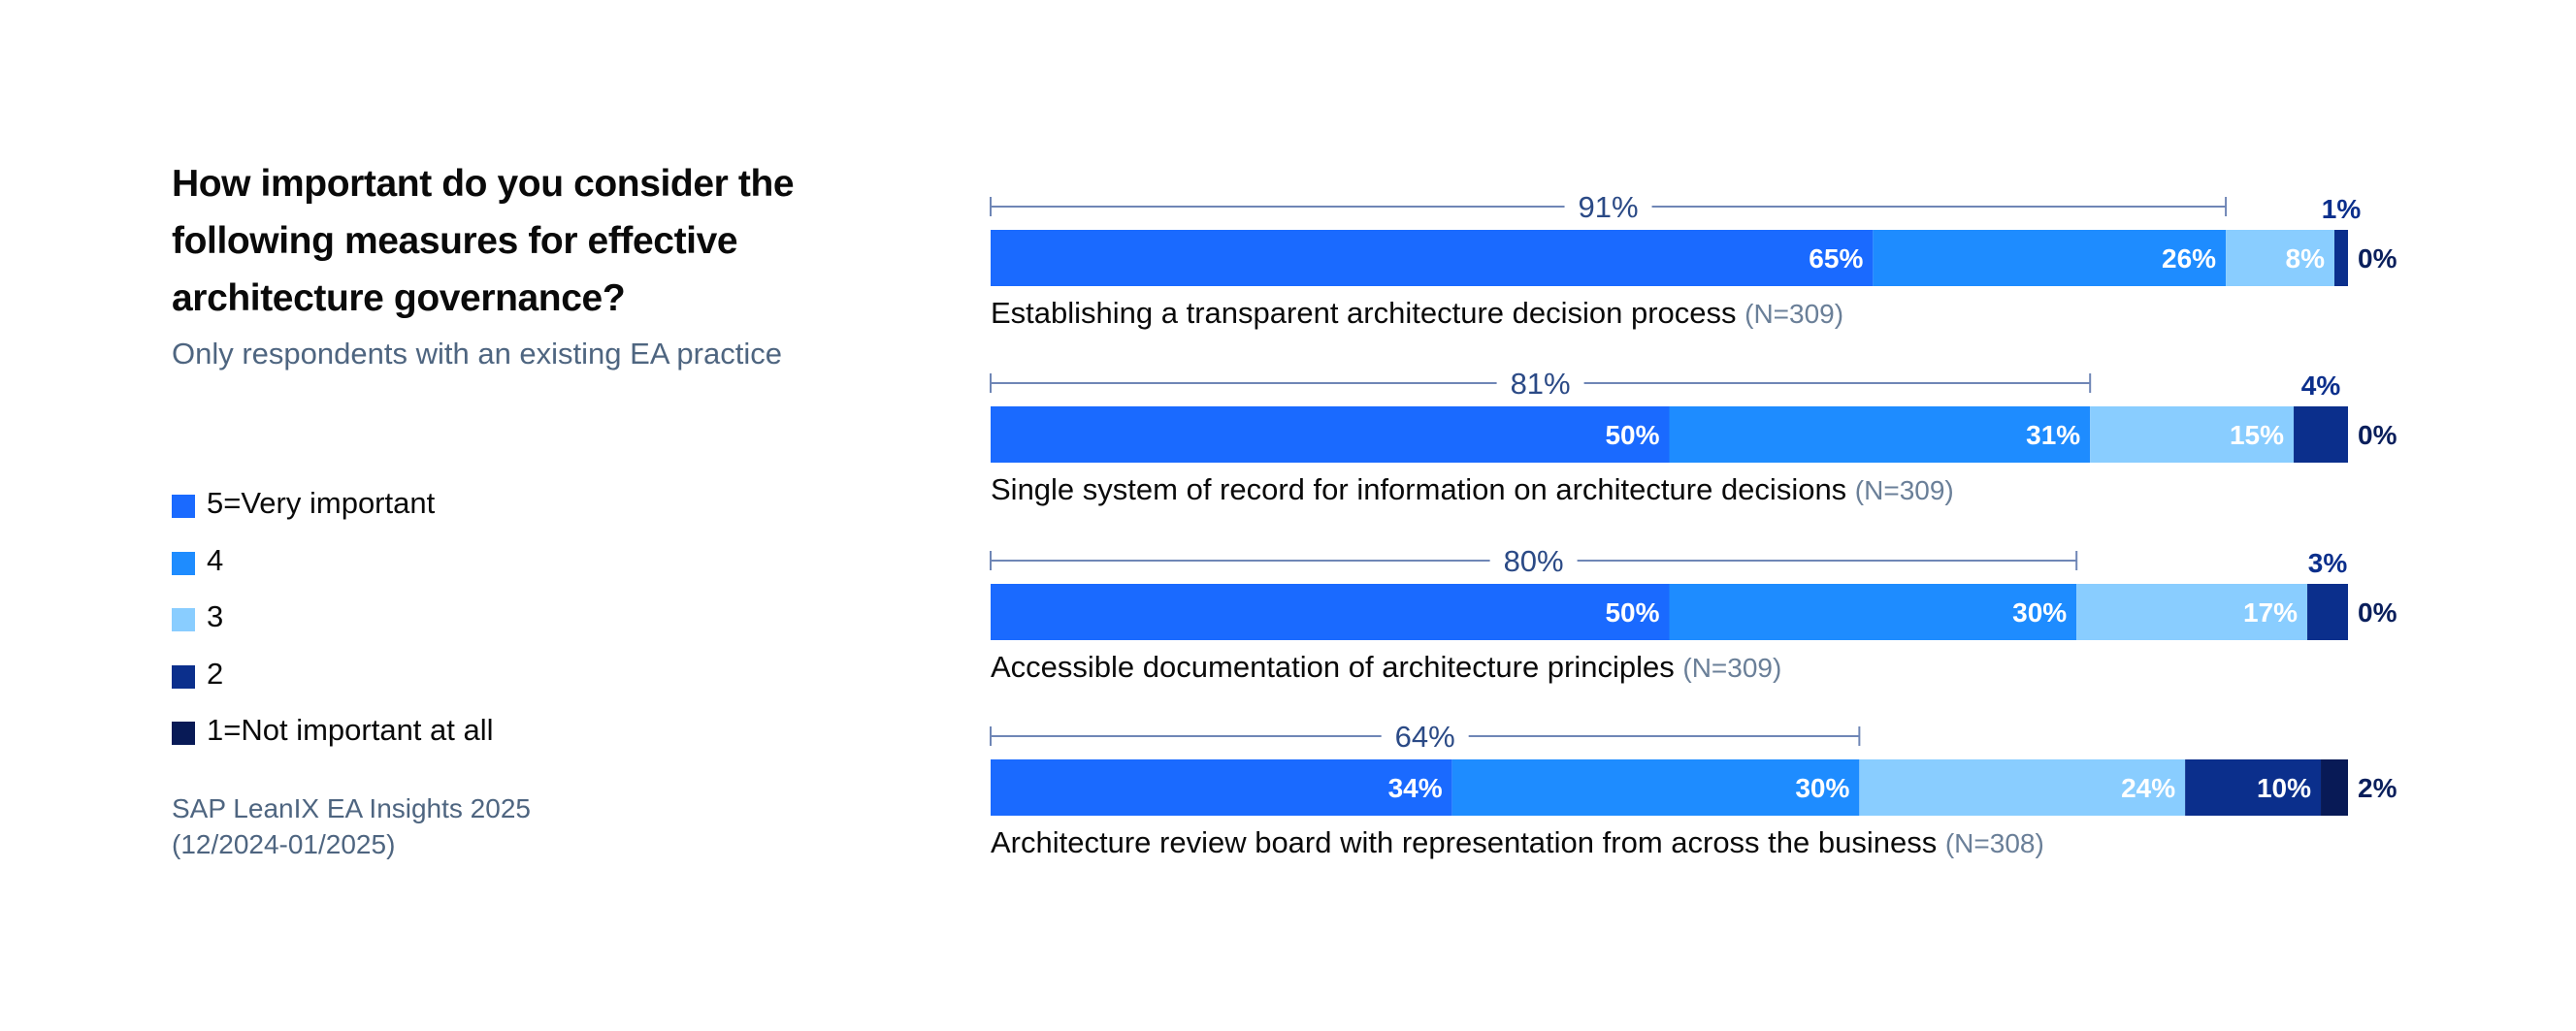 The image size is (2576, 1031). I want to click on source-line-2: (12/2024-01/2025), so click(284, 844).